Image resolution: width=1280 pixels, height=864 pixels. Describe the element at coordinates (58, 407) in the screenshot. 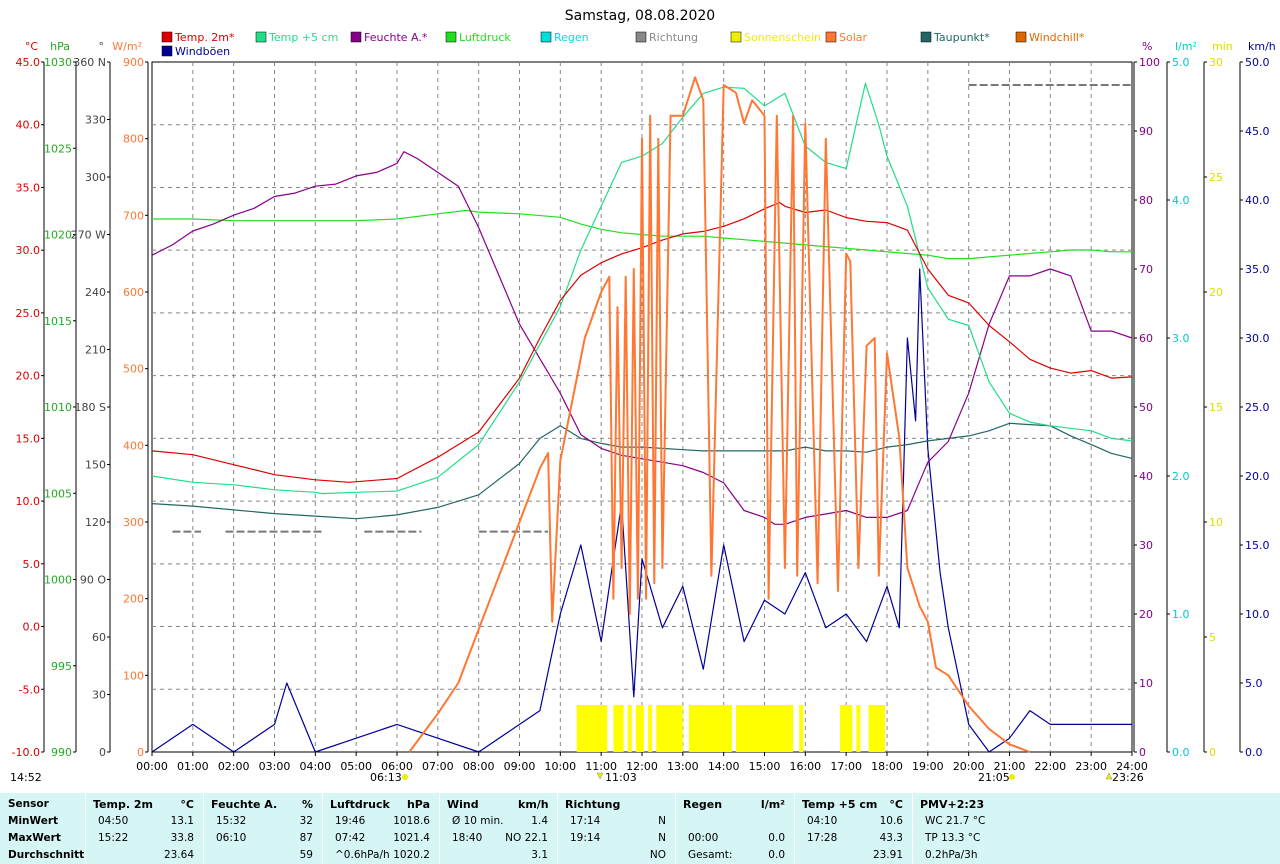

I see `axis-tick-label: 1010` at that location.